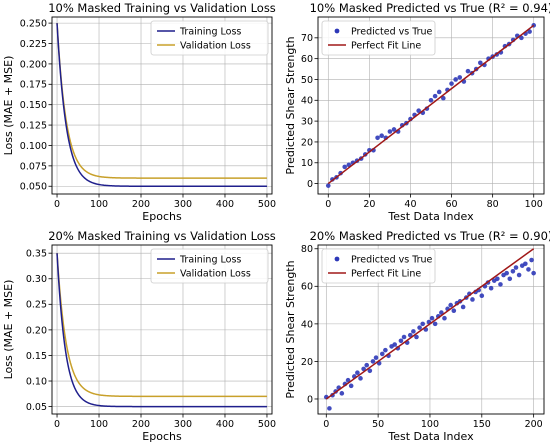  I want to click on chart-title: 10% Masked Training vs Validation Loss, so click(162, 8).